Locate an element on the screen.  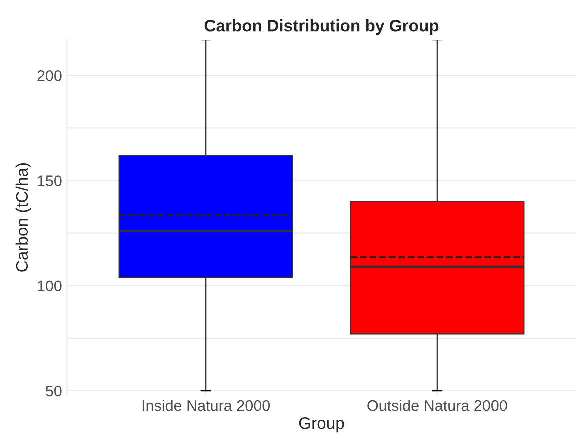
y-axis-title: Carbon (tC/ha) is located at coordinates (24, 217).